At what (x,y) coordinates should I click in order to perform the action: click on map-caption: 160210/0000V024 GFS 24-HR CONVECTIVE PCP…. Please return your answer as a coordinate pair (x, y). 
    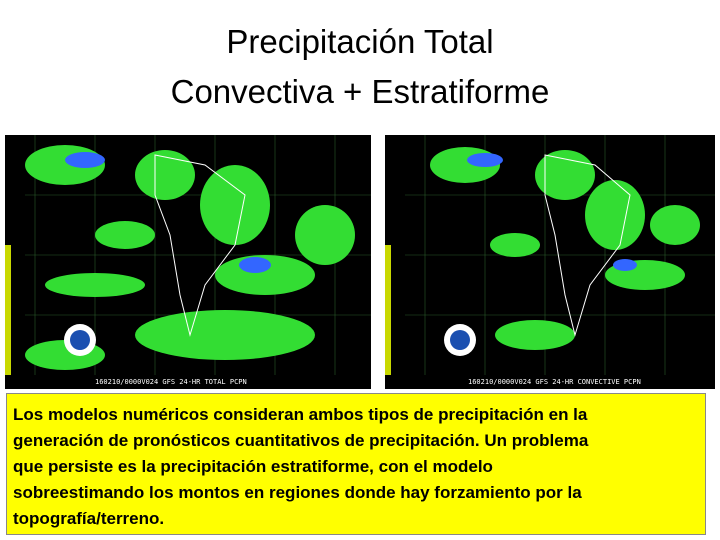
    Looking at the image, I should click on (554, 382).